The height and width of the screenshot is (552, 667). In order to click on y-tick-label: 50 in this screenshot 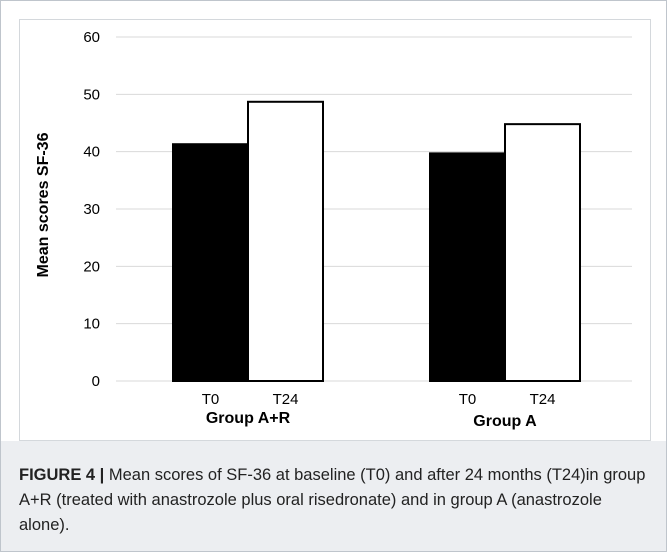, I will do `click(91, 94)`.